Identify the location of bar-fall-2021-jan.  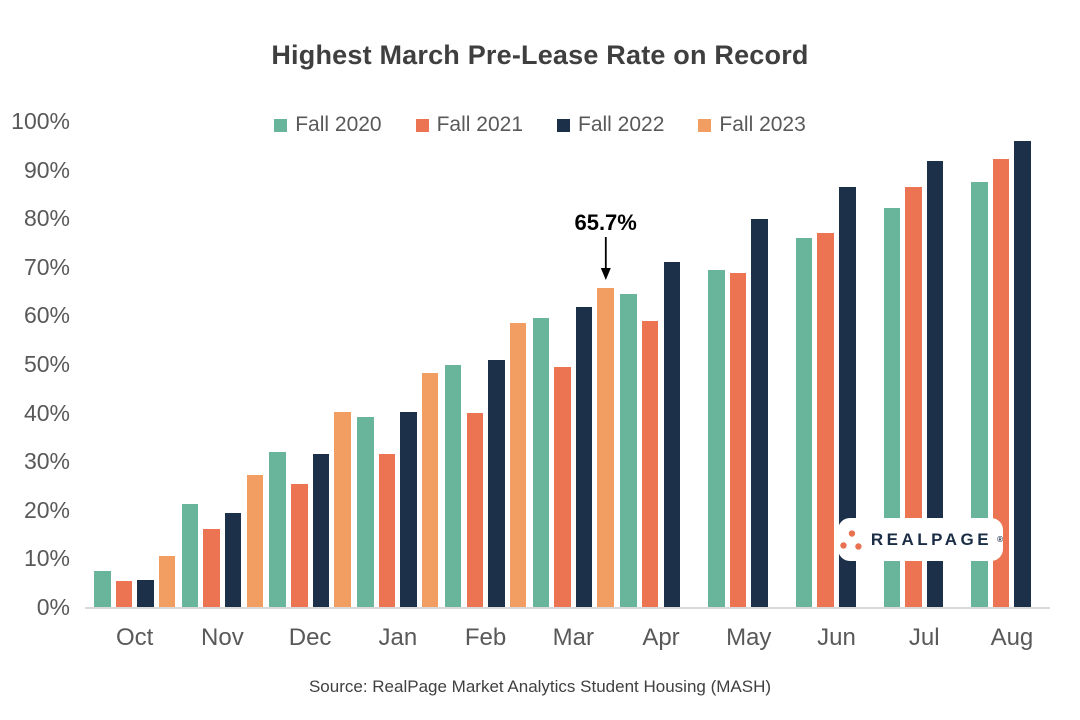
(387, 530).